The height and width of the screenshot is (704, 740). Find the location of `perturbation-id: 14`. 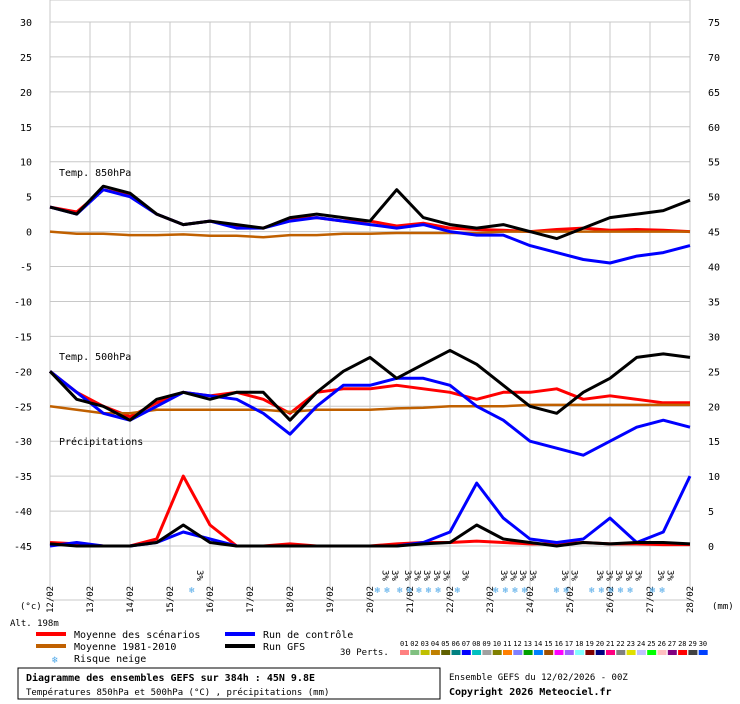

perturbation-id: 14 is located at coordinates (538, 644).